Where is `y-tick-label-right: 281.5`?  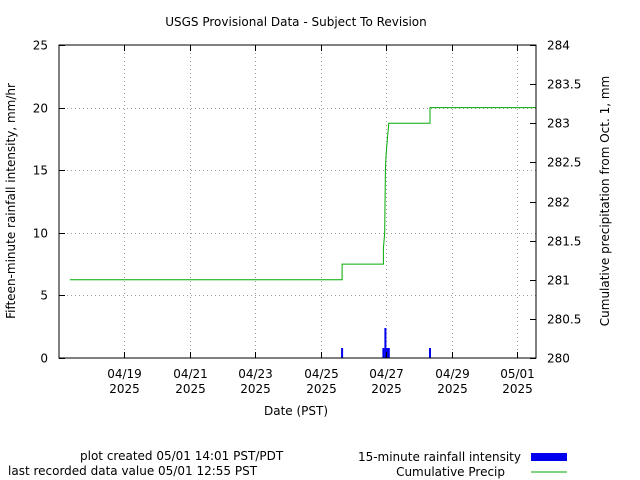
y-tick-label-right: 281.5 is located at coordinates (564, 242).